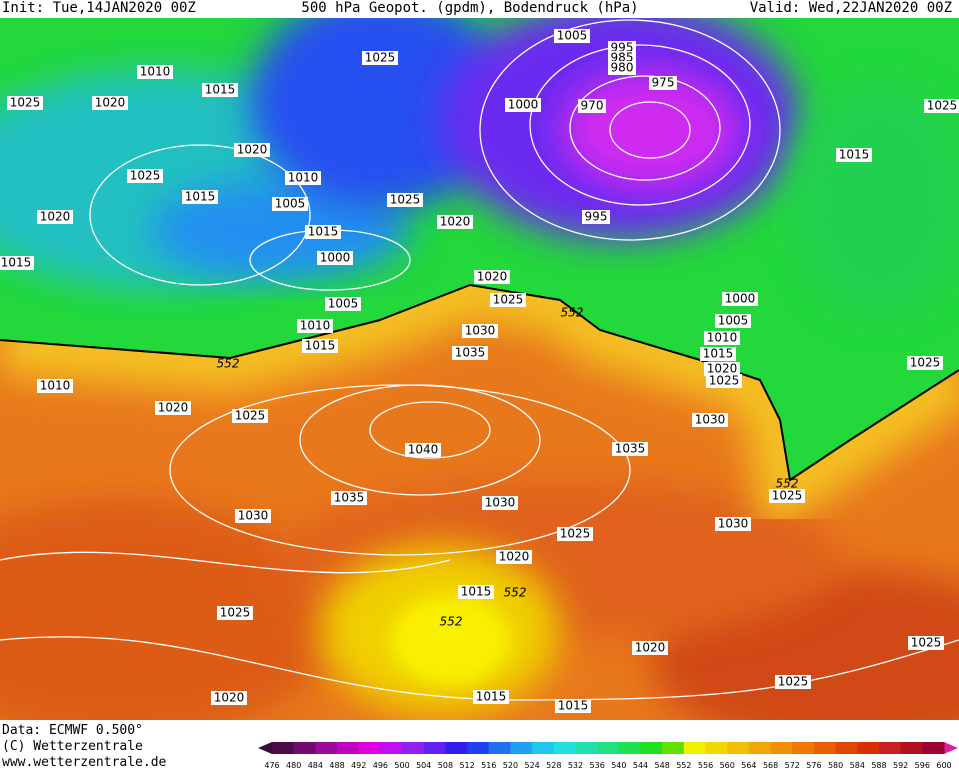 The image size is (959, 770). I want to click on map-title: 500 hPa Geopot. (gpdm), Bodendruck (hPa), so click(469, 8).